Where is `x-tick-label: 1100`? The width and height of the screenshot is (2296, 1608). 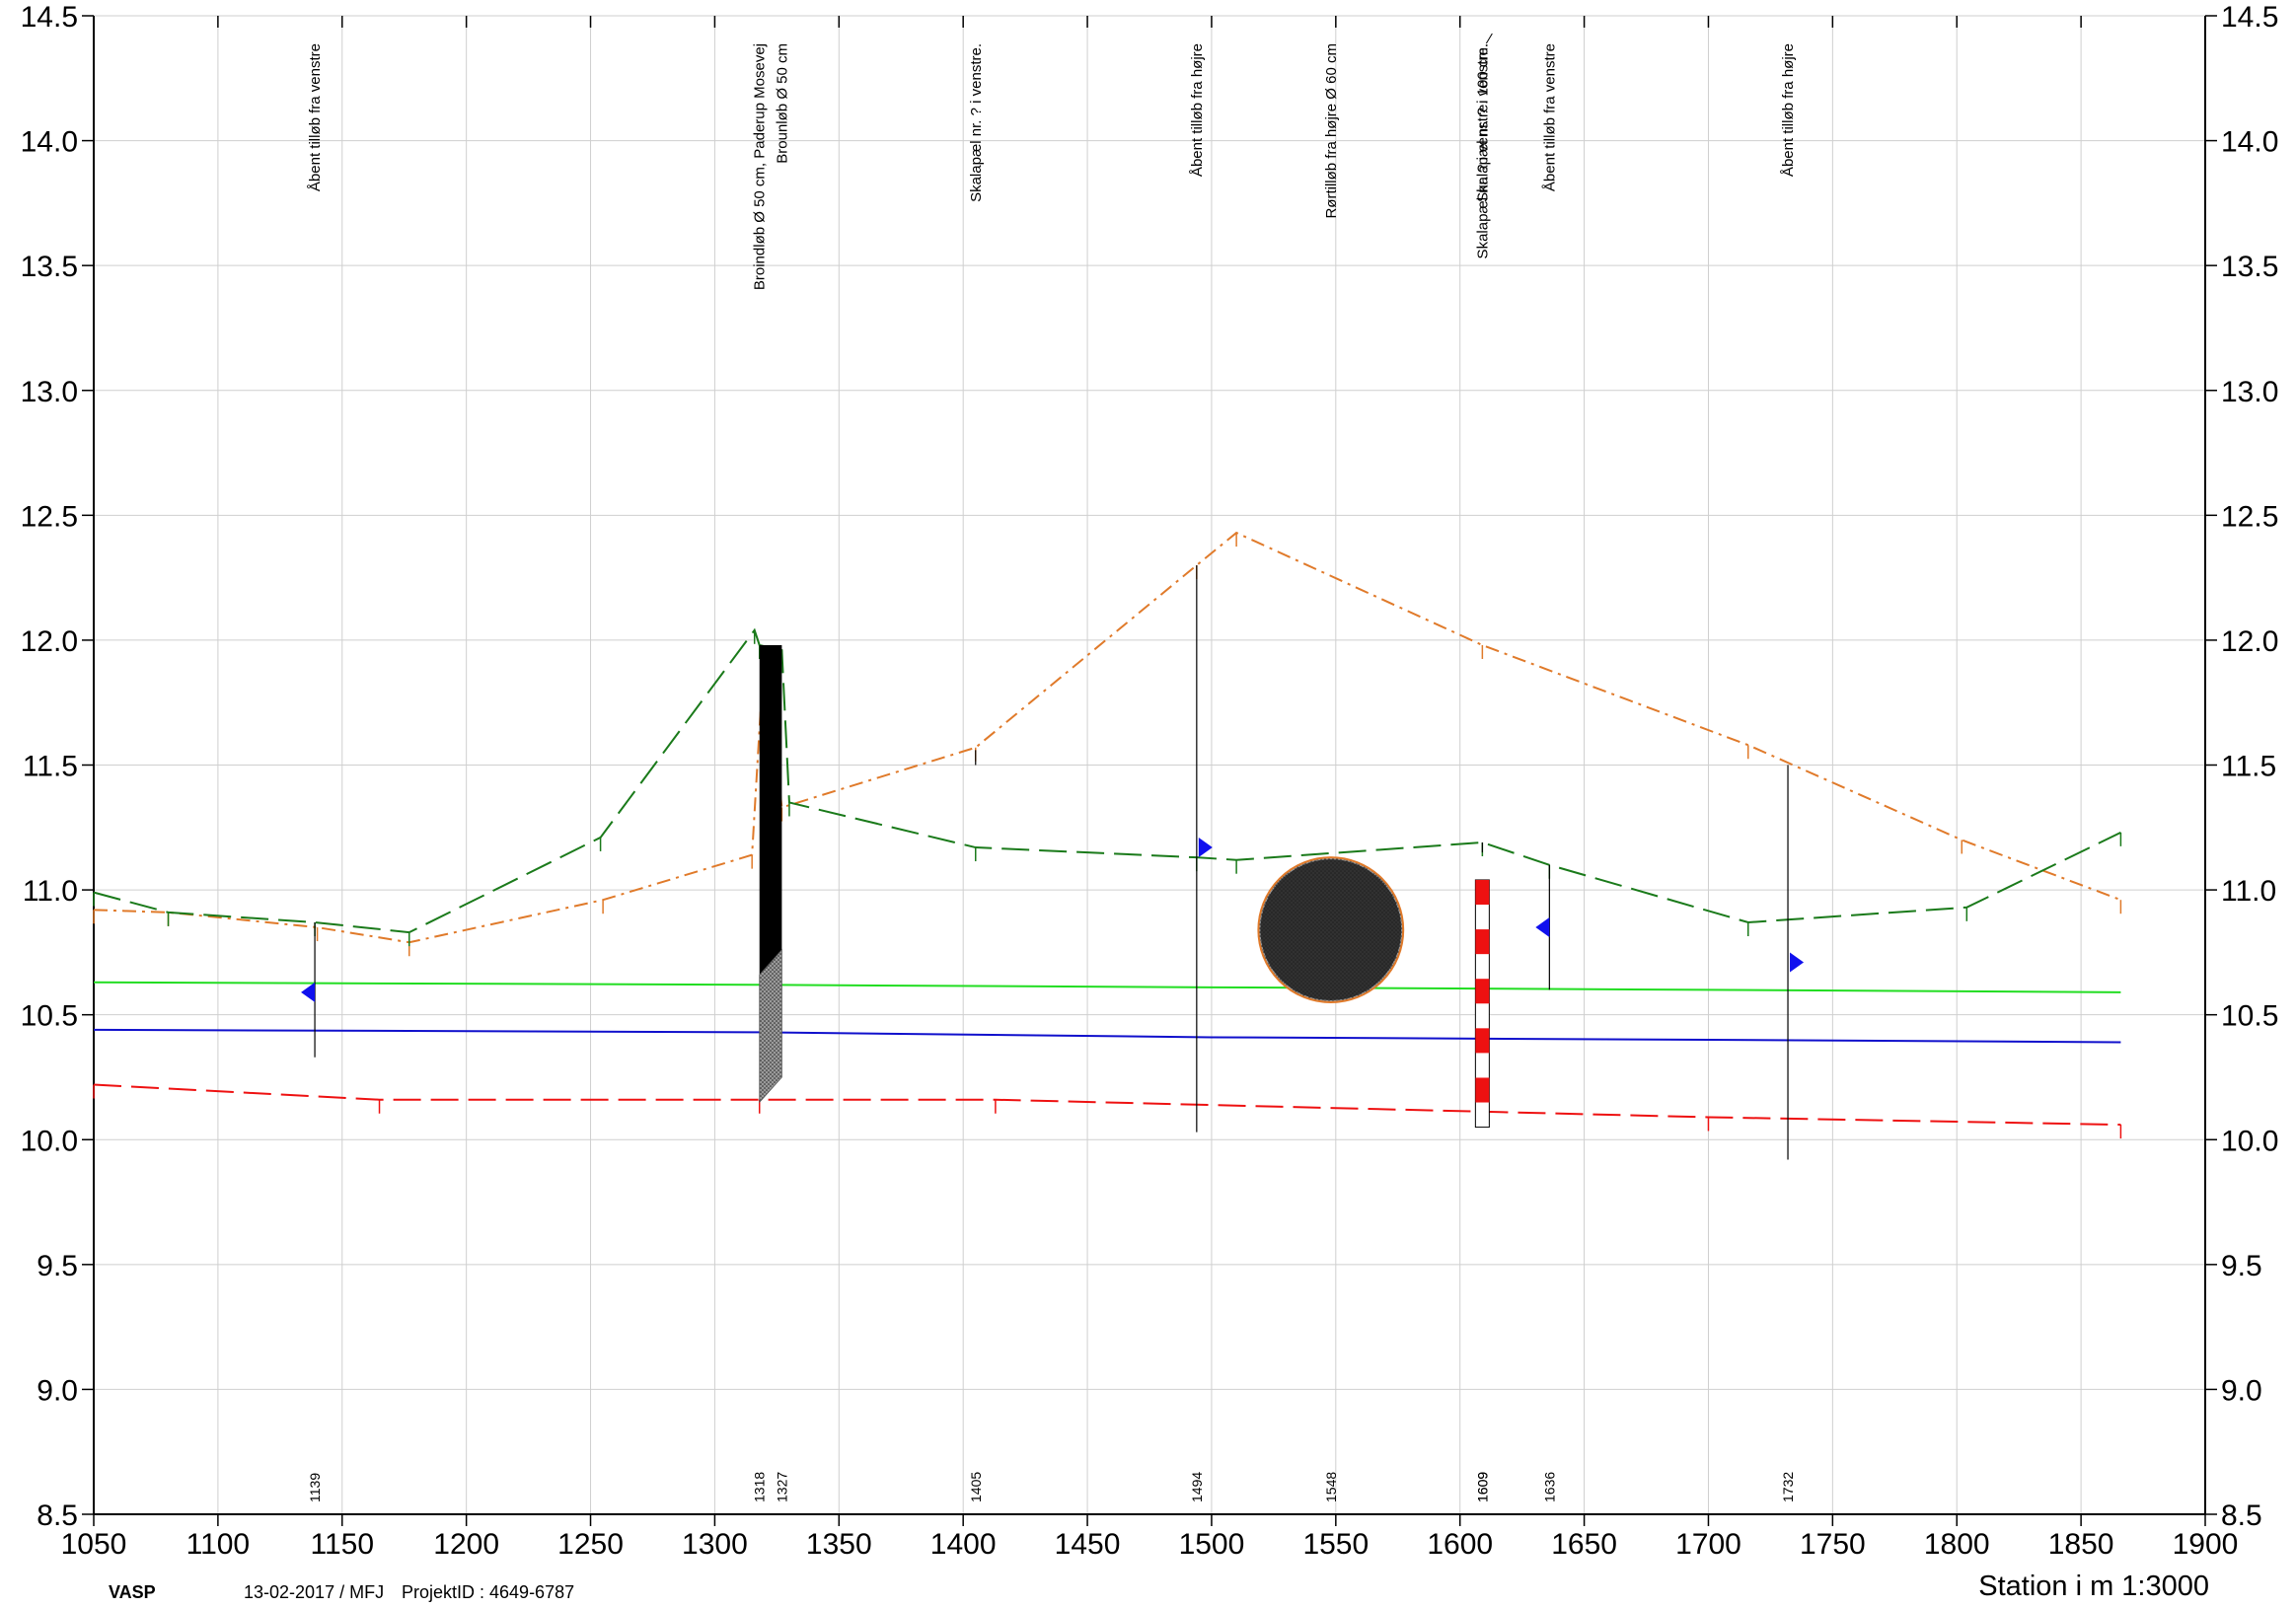 x-tick-label: 1100 is located at coordinates (218, 1544).